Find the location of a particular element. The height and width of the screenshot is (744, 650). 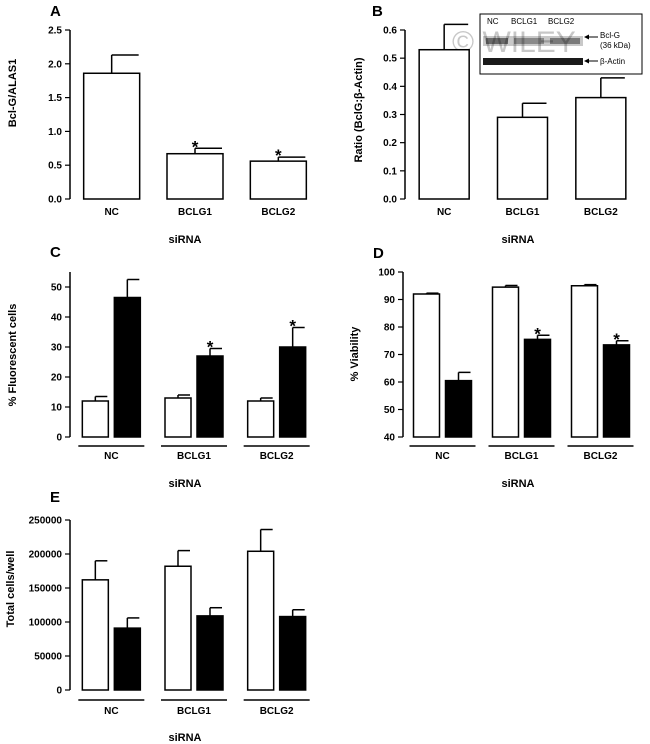

panel-d-xlabel: siRNA is located at coordinates (517, 484).